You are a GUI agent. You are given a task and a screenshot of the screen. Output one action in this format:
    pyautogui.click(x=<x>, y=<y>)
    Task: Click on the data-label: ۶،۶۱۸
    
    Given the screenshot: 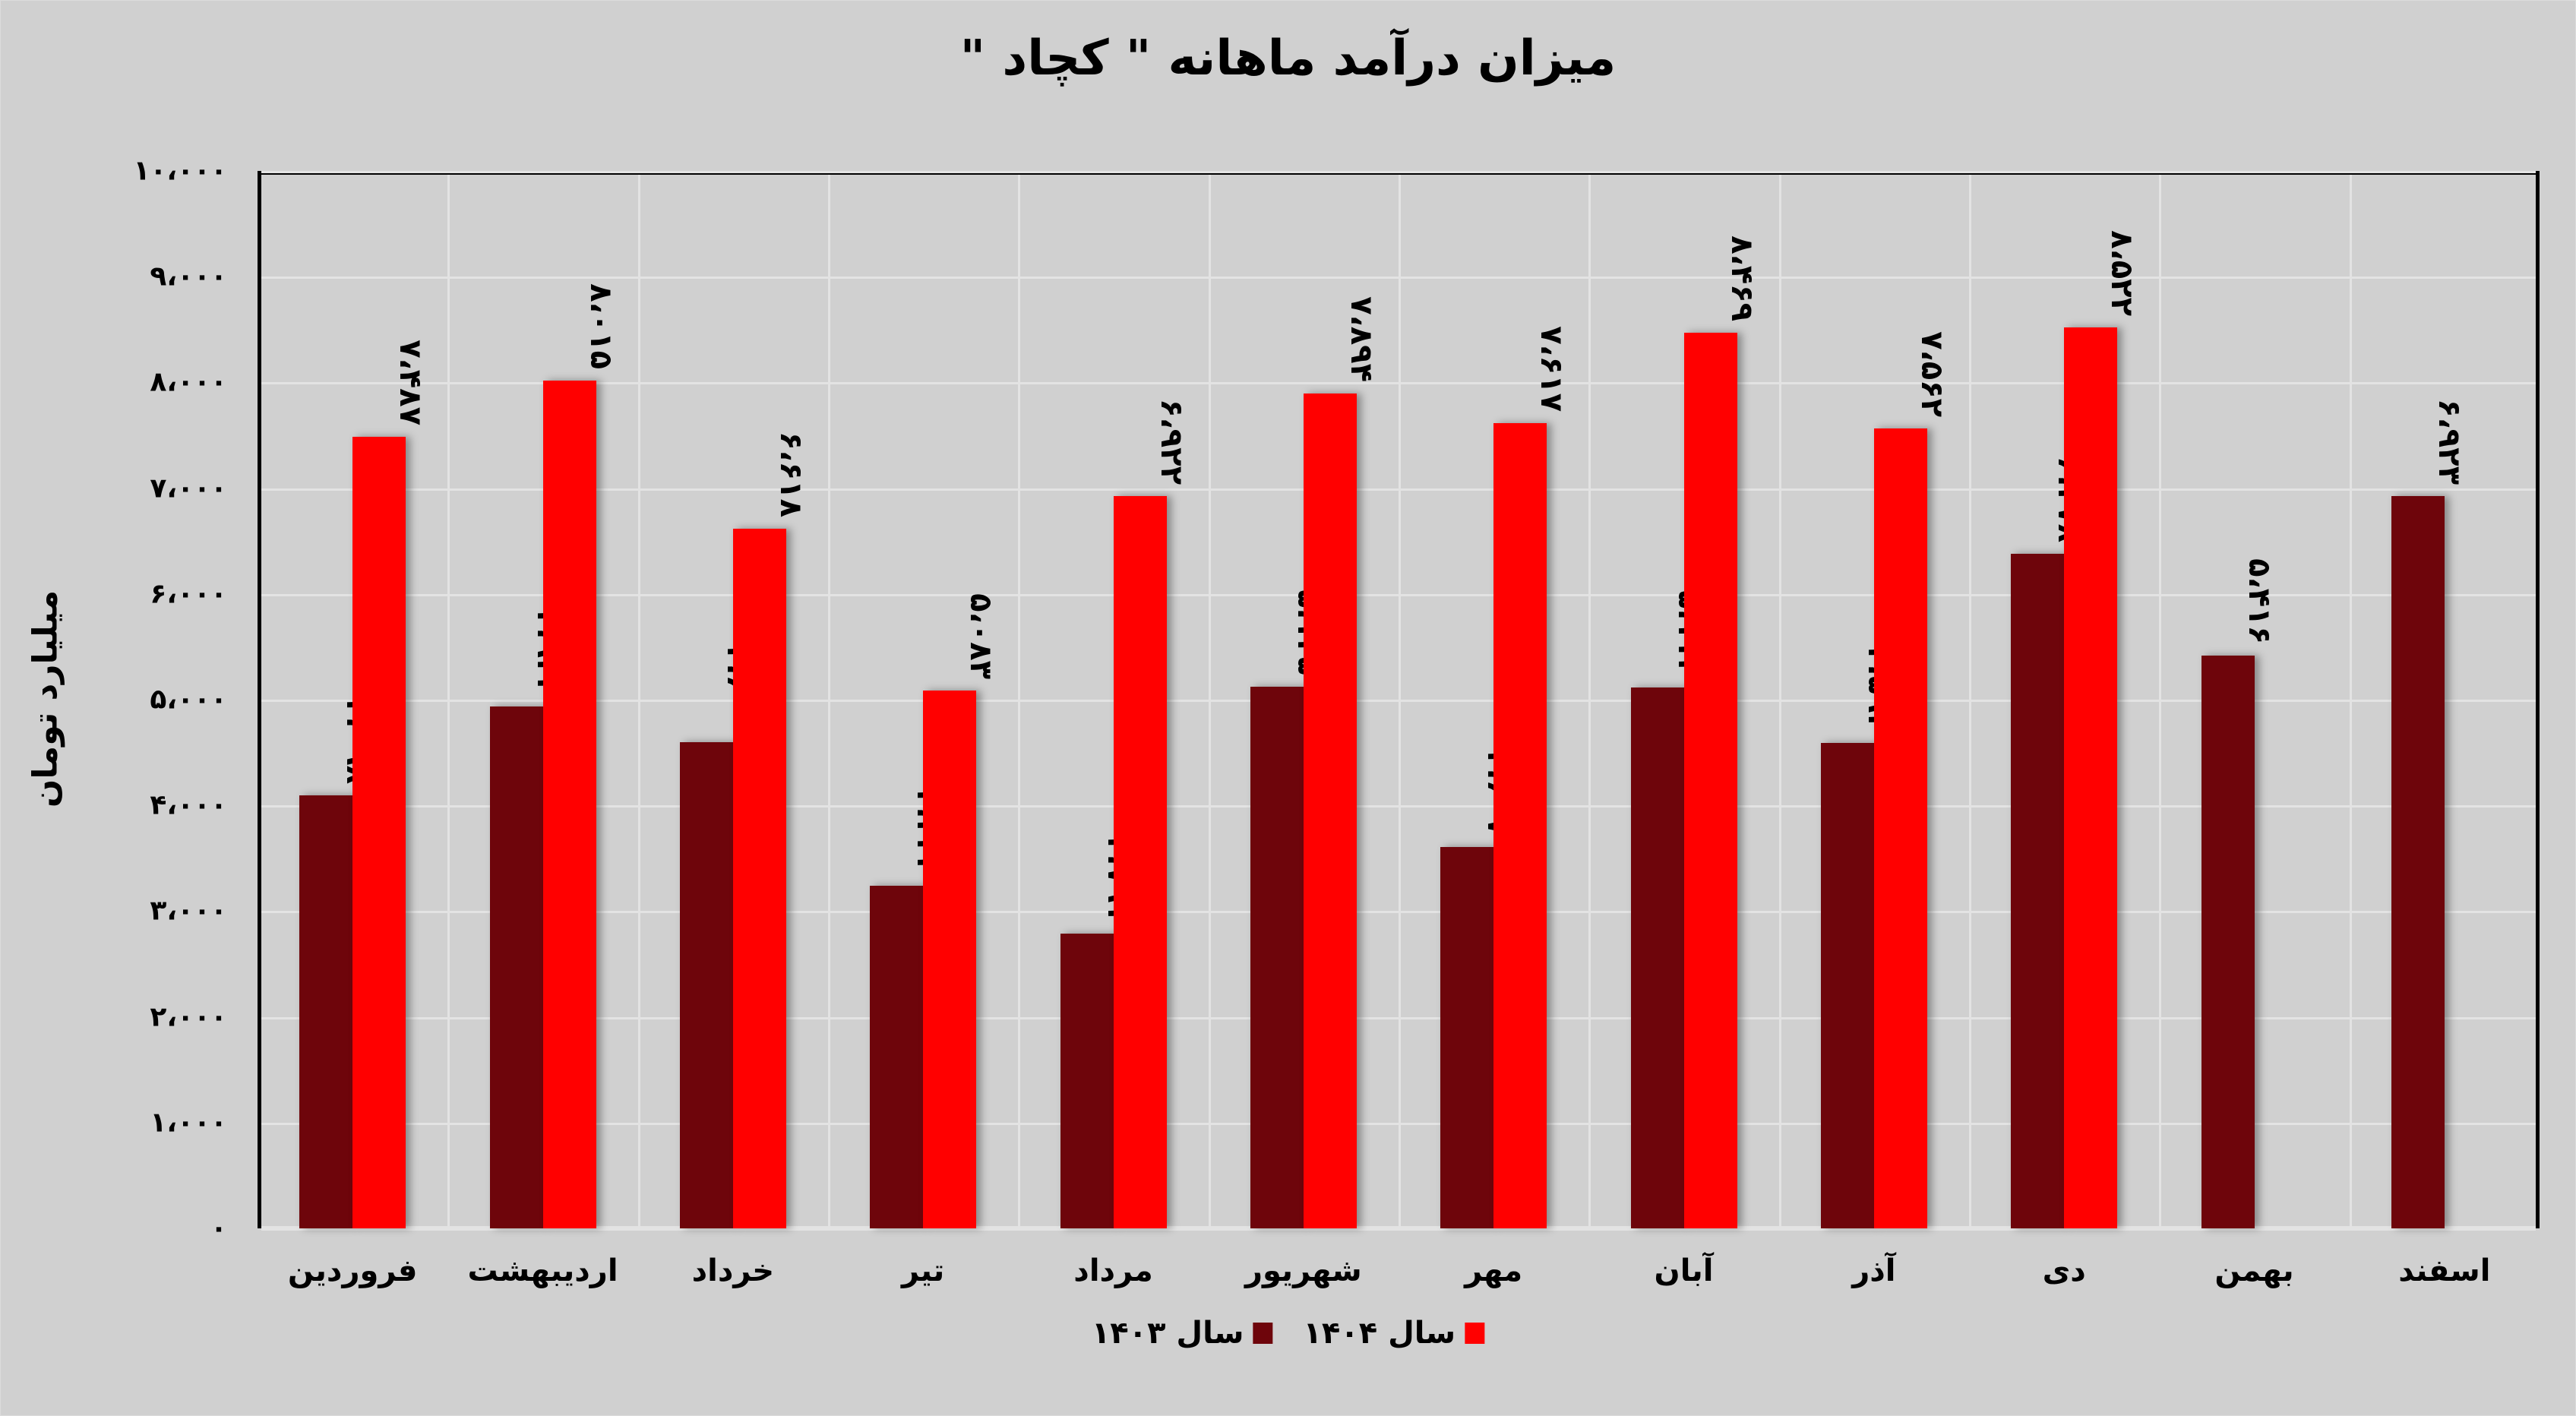 What is the action you would take?
    pyautogui.click(x=790, y=474)
    